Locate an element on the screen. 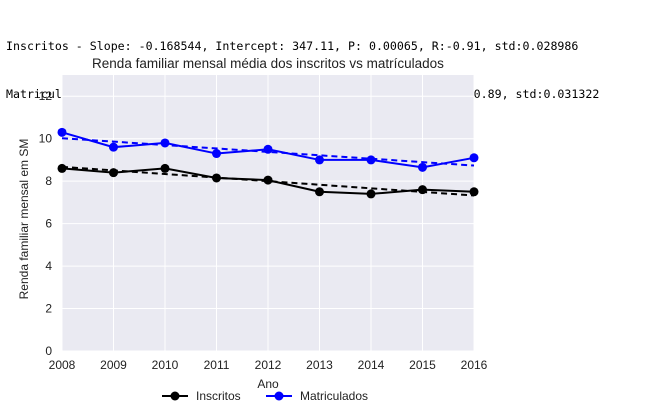 This screenshot has height=419, width=656. x-axis-label: Ano is located at coordinates (268, 384).